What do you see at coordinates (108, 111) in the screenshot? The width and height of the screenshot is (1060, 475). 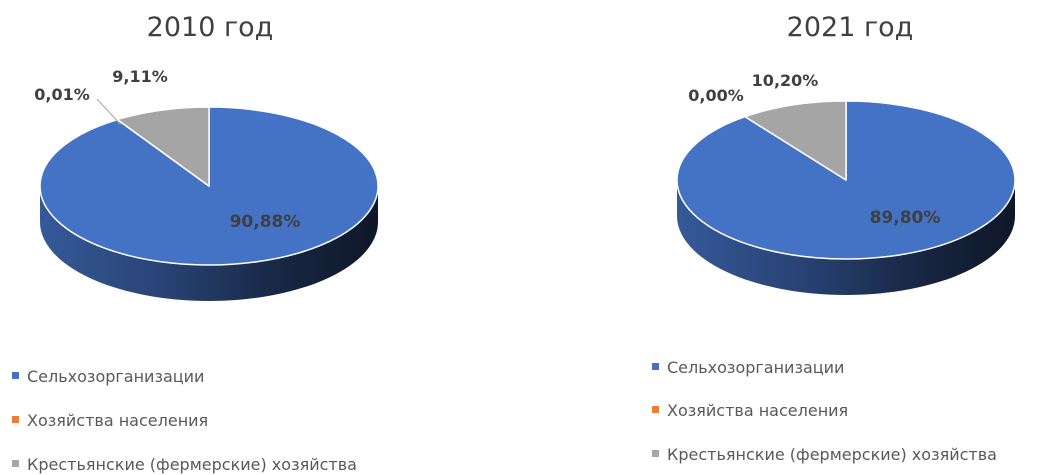 I see `leader-line` at bounding box center [108, 111].